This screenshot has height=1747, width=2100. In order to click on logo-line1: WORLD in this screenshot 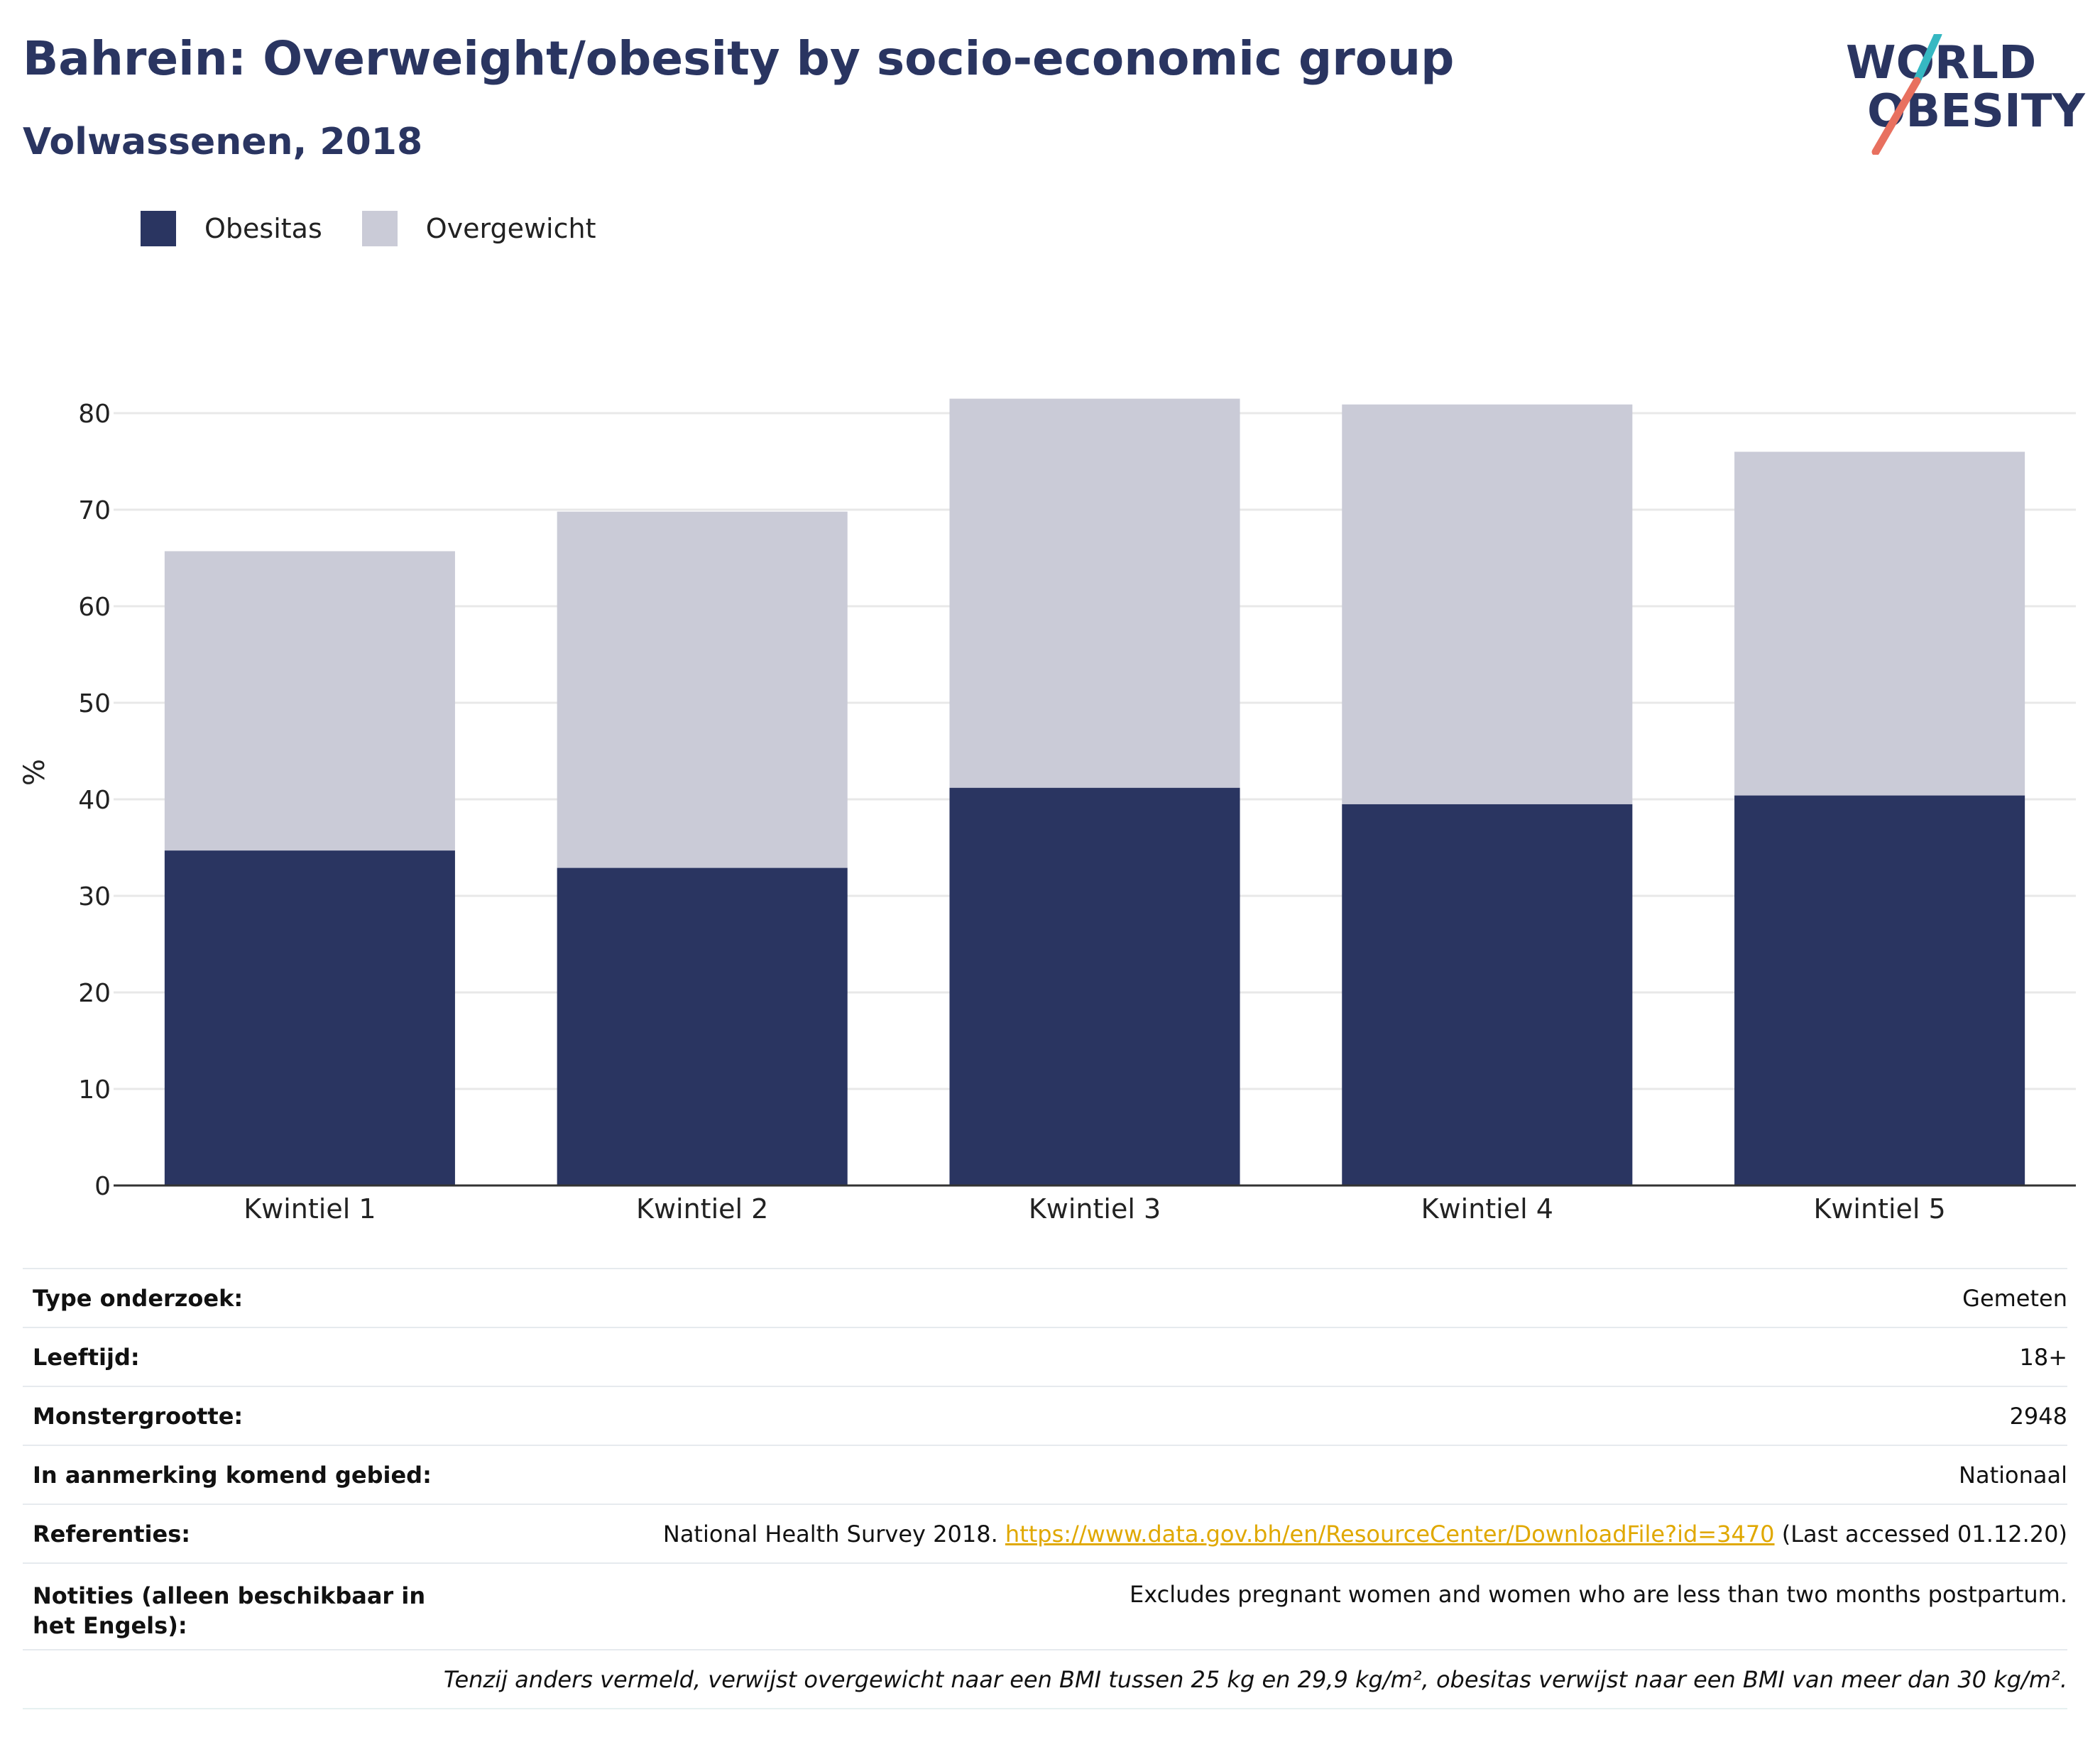, I will do `click(1941, 63)`.